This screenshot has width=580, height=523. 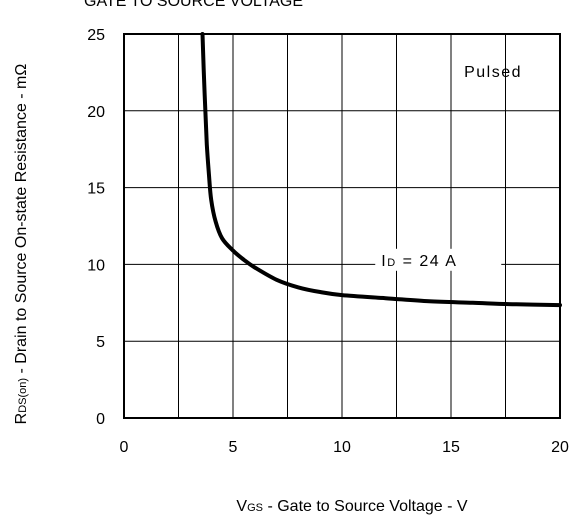 What do you see at coordinates (100, 419) in the screenshot?
I see `y-tick-label: 0` at bounding box center [100, 419].